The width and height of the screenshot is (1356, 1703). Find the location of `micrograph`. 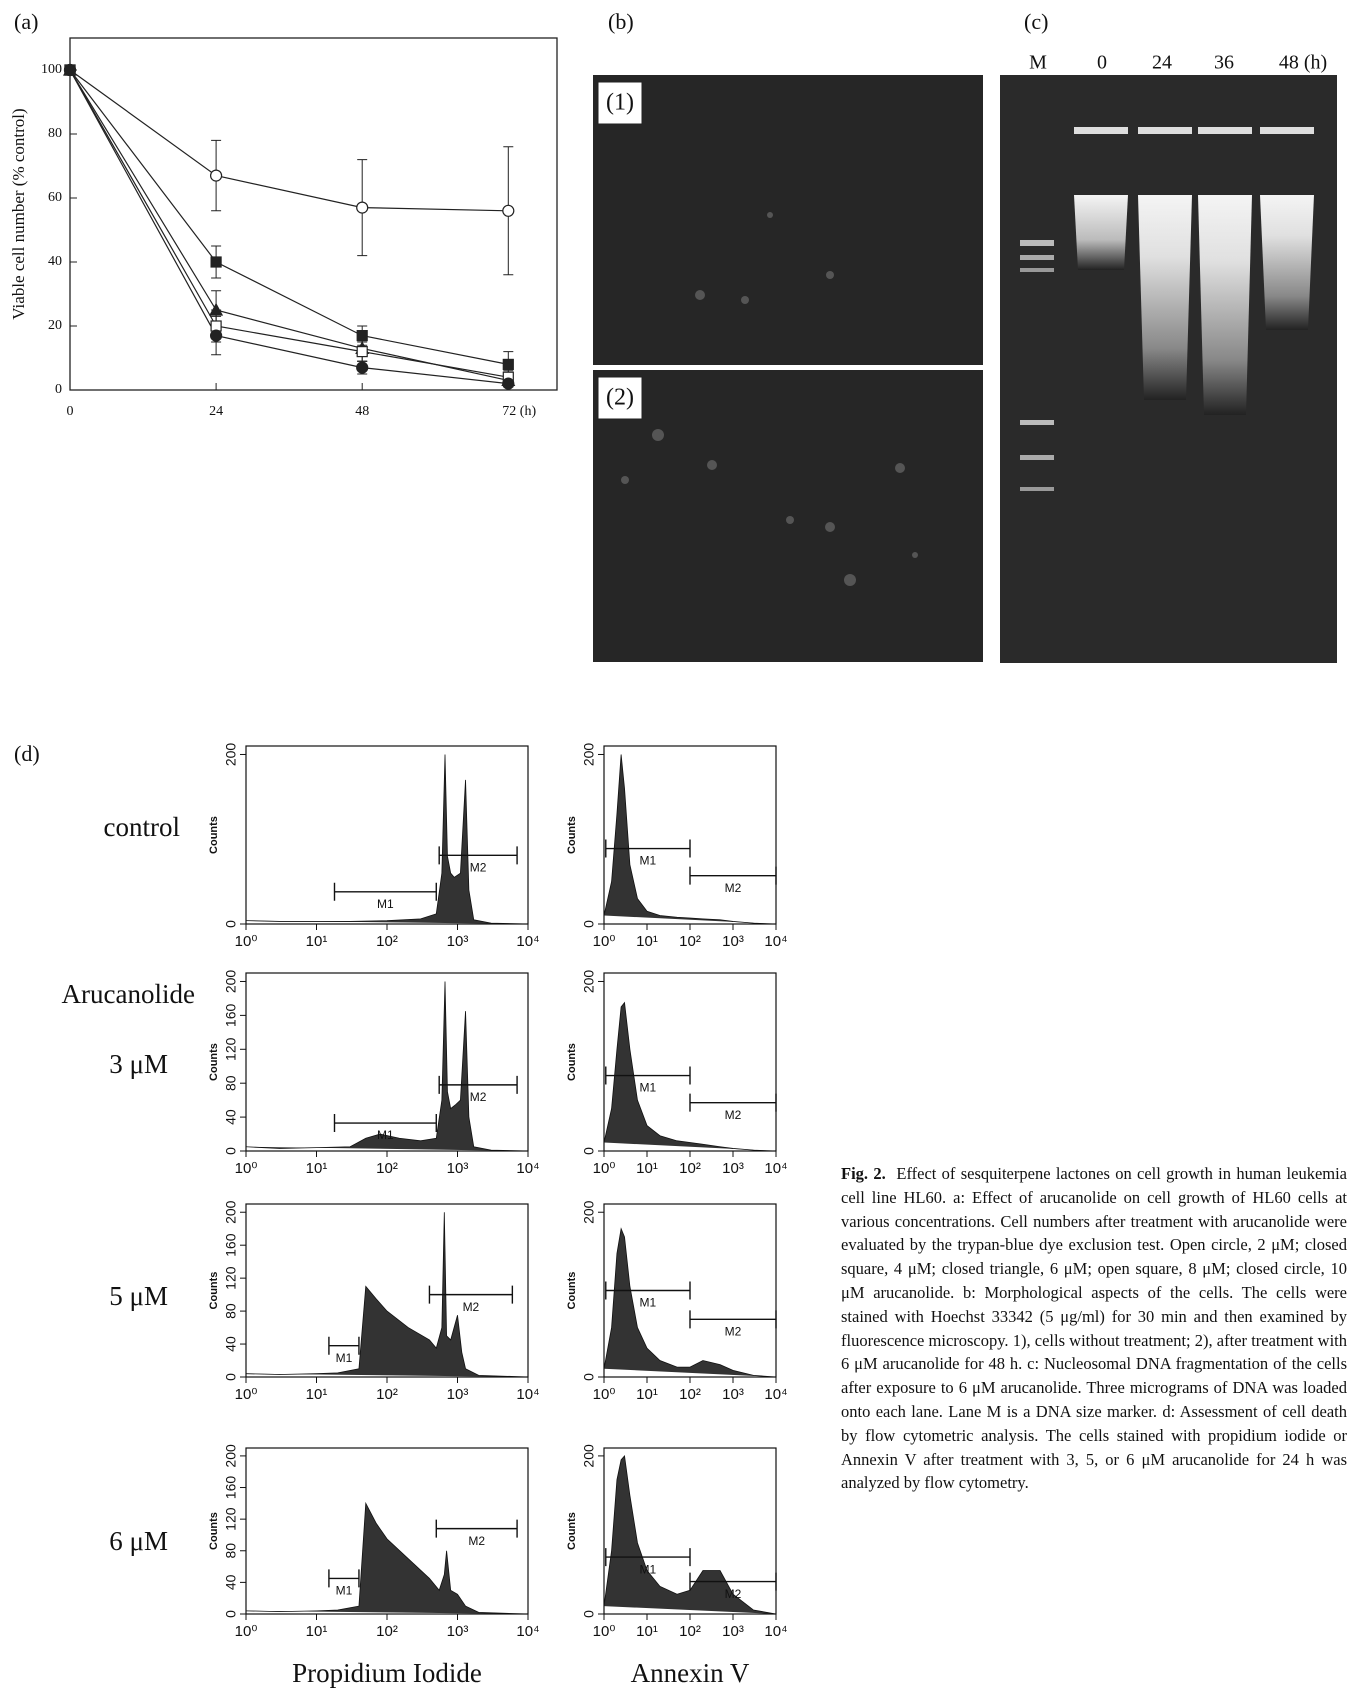

micrograph is located at coordinates (788, 220).